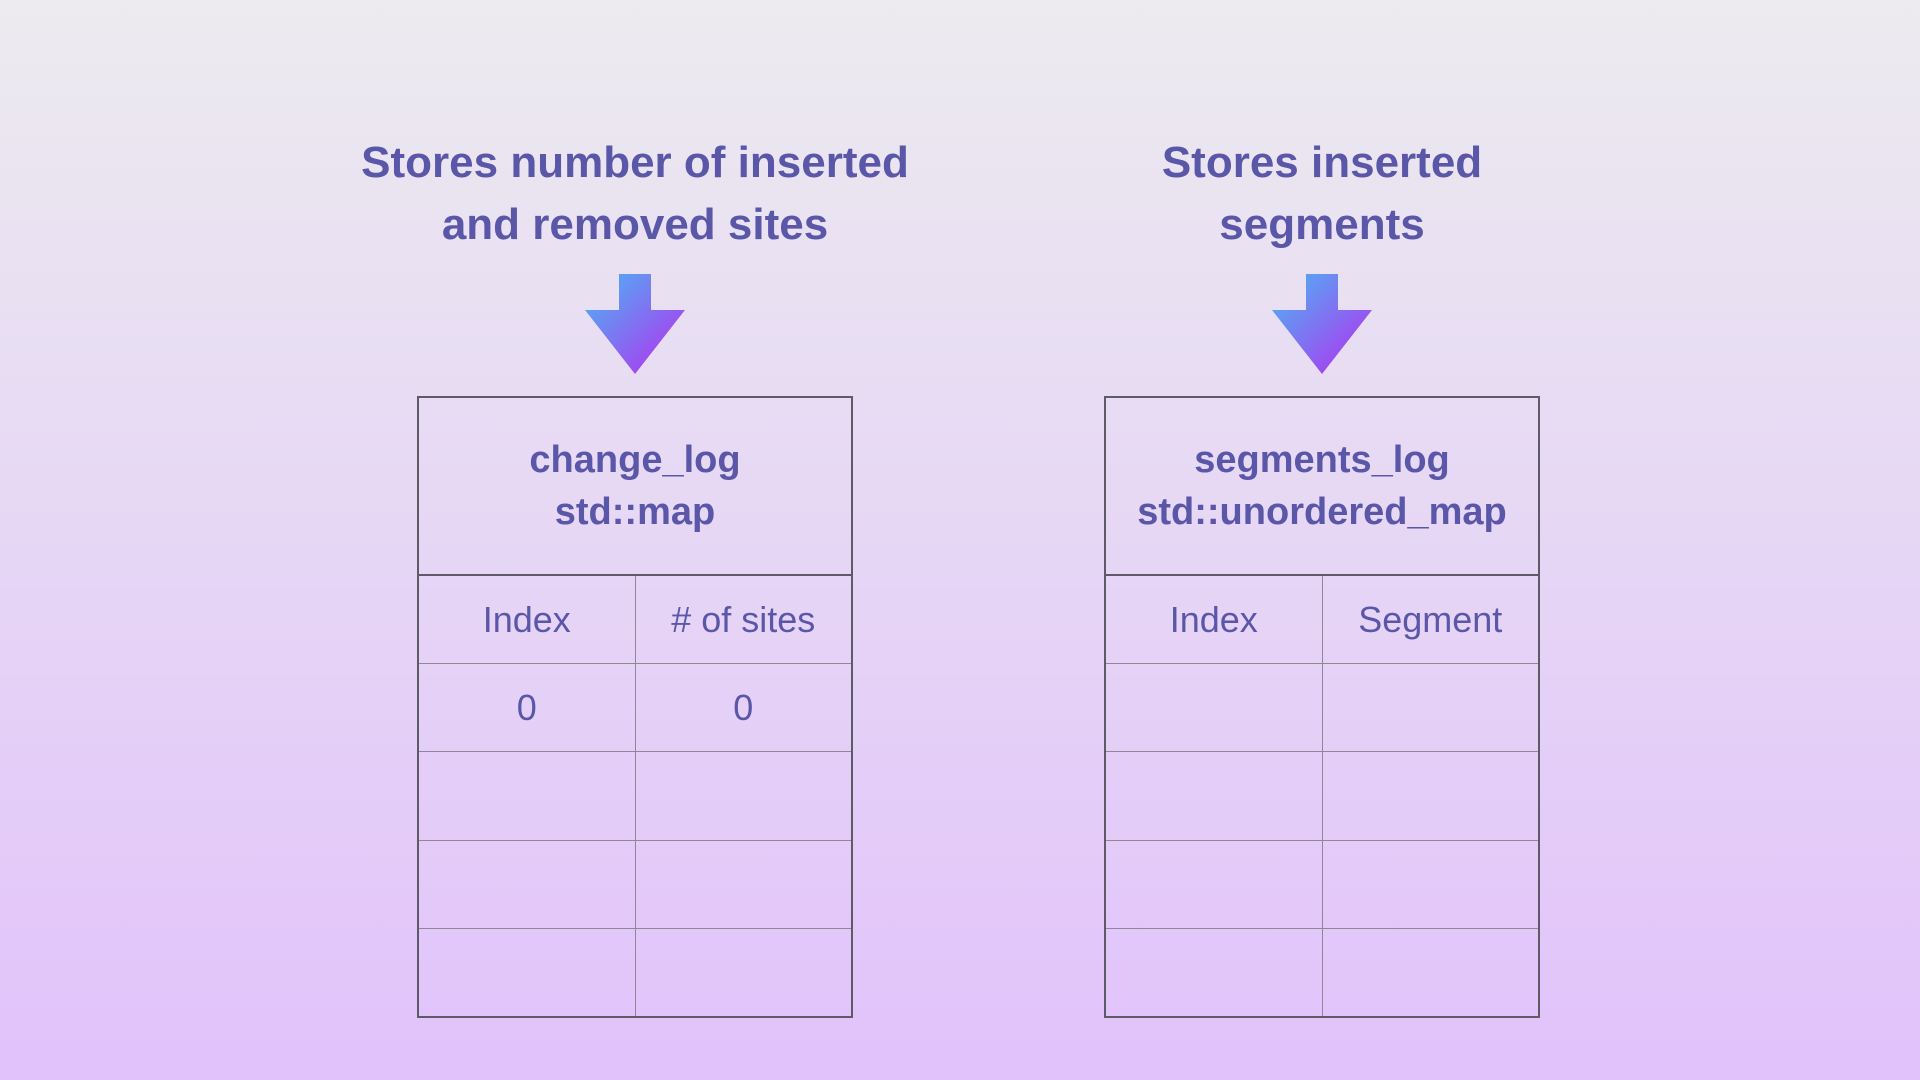 The image size is (1920, 1080). Describe the element at coordinates (635, 487) in the screenshot. I see `table-header: change_log std::map` at that location.